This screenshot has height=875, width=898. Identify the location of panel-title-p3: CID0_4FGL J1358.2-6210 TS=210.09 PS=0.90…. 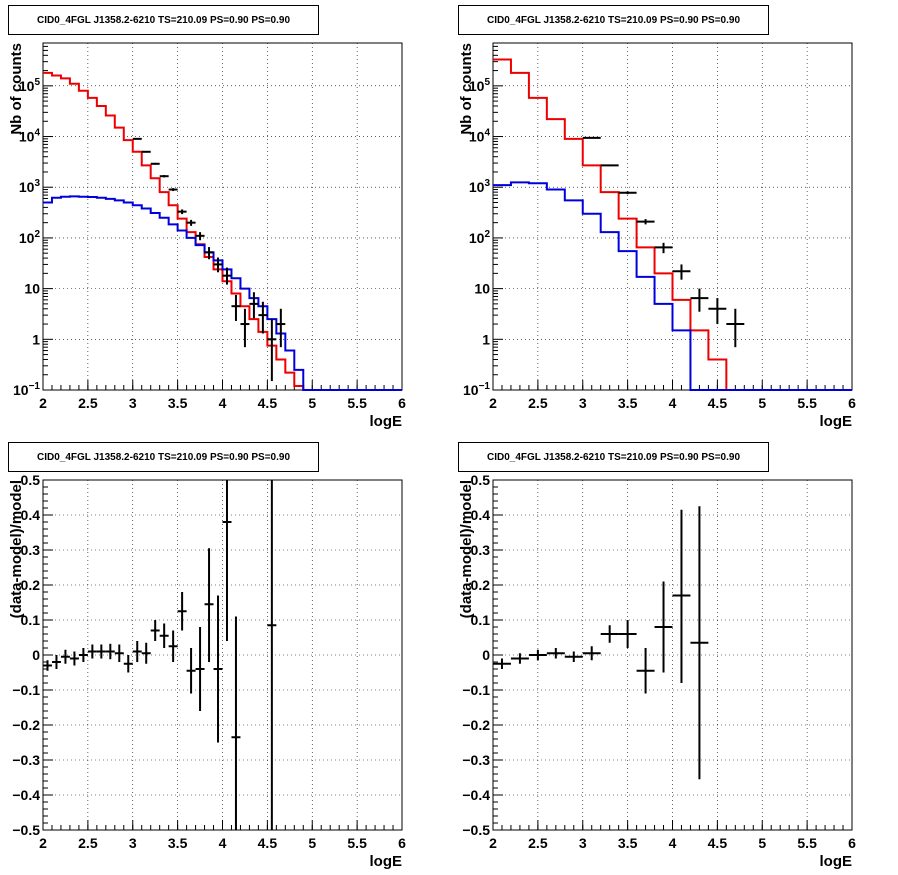
(163, 457).